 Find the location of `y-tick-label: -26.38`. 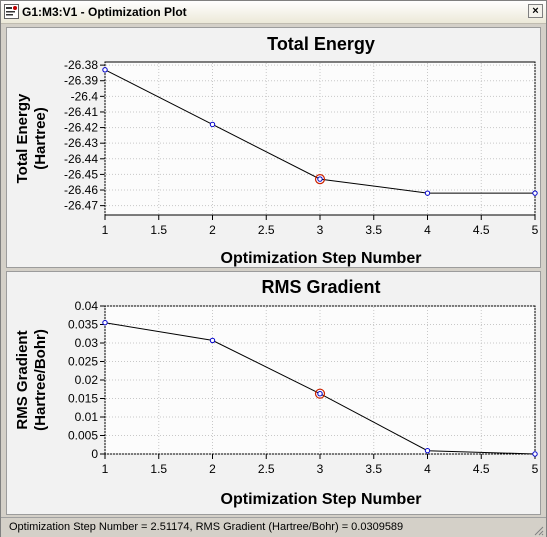

y-tick-label: -26.38 is located at coordinates (81, 65).